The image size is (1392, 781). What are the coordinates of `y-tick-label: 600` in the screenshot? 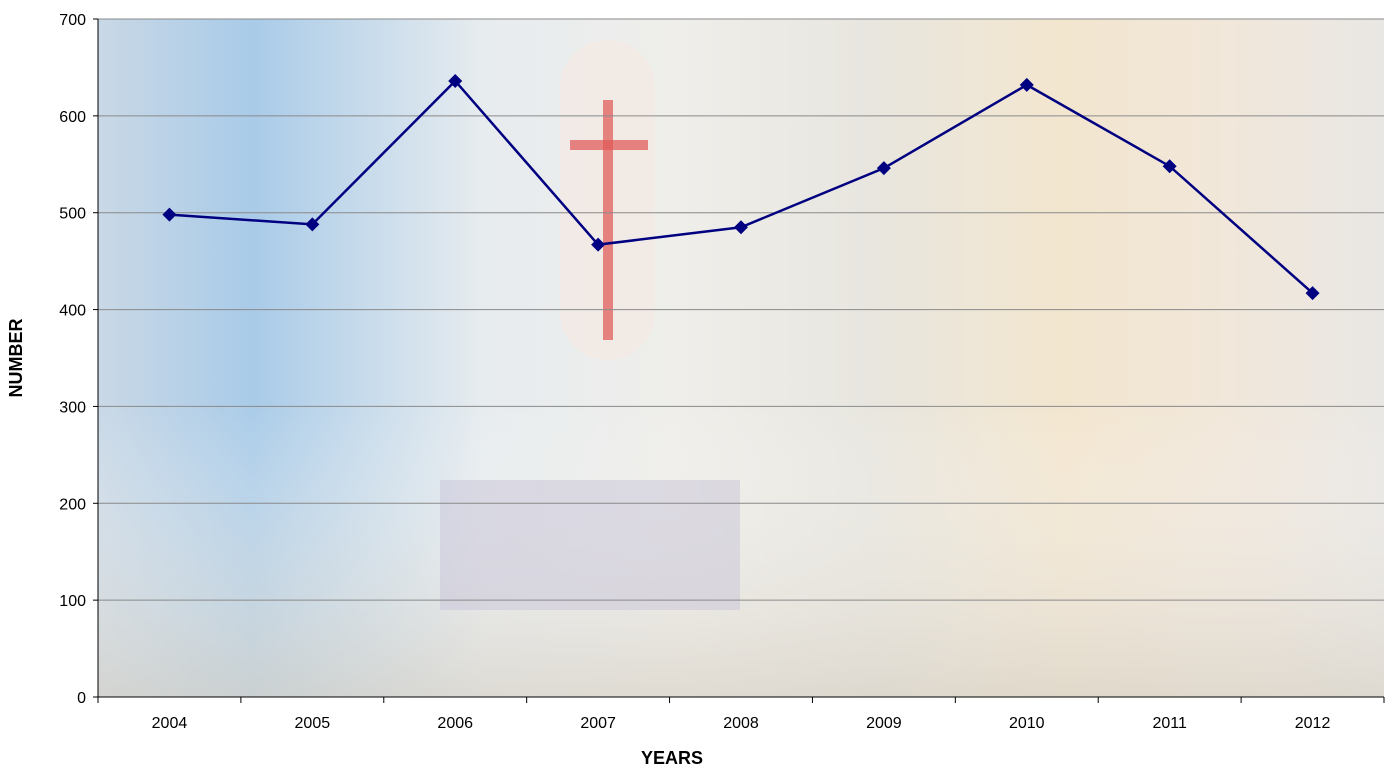 It's located at (72, 117).